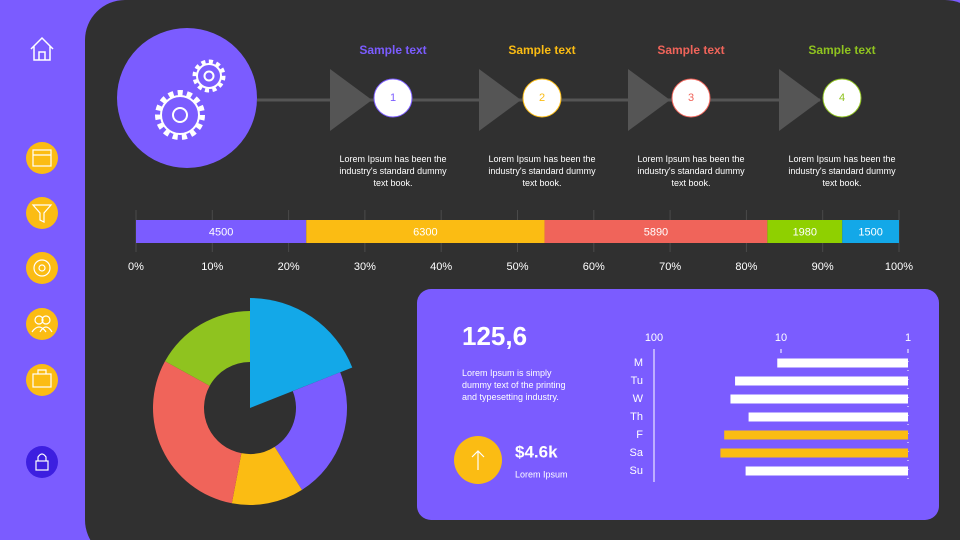  What do you see at coordinates (42, 380) in the screenshot?
I see `briefcase-button` at bounding box center [42, 380].